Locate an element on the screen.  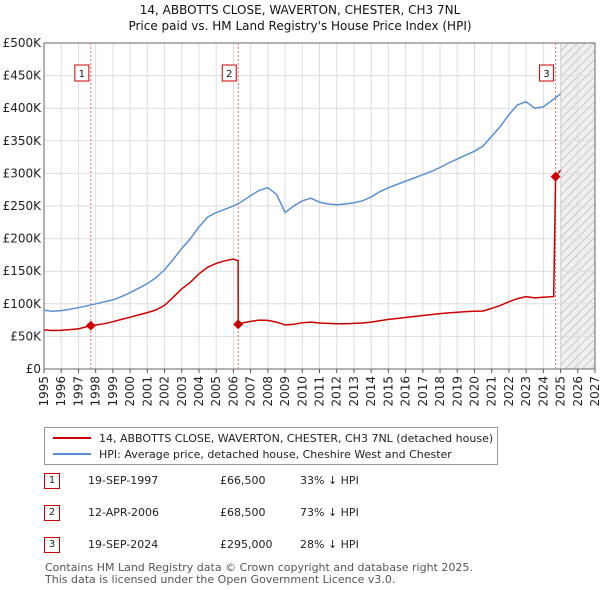
x-tick-label: 2015 is located at coordinates (388, 391).